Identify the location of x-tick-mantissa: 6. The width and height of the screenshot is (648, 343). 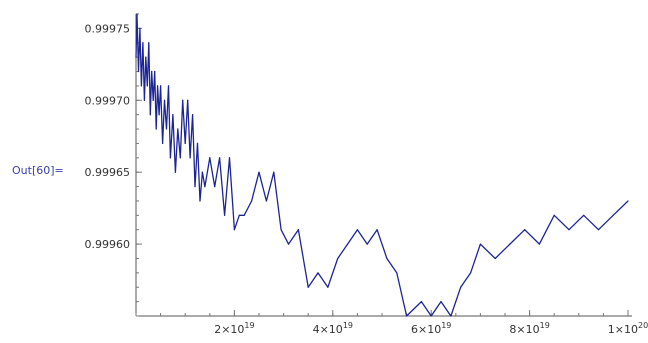
(414, 329).